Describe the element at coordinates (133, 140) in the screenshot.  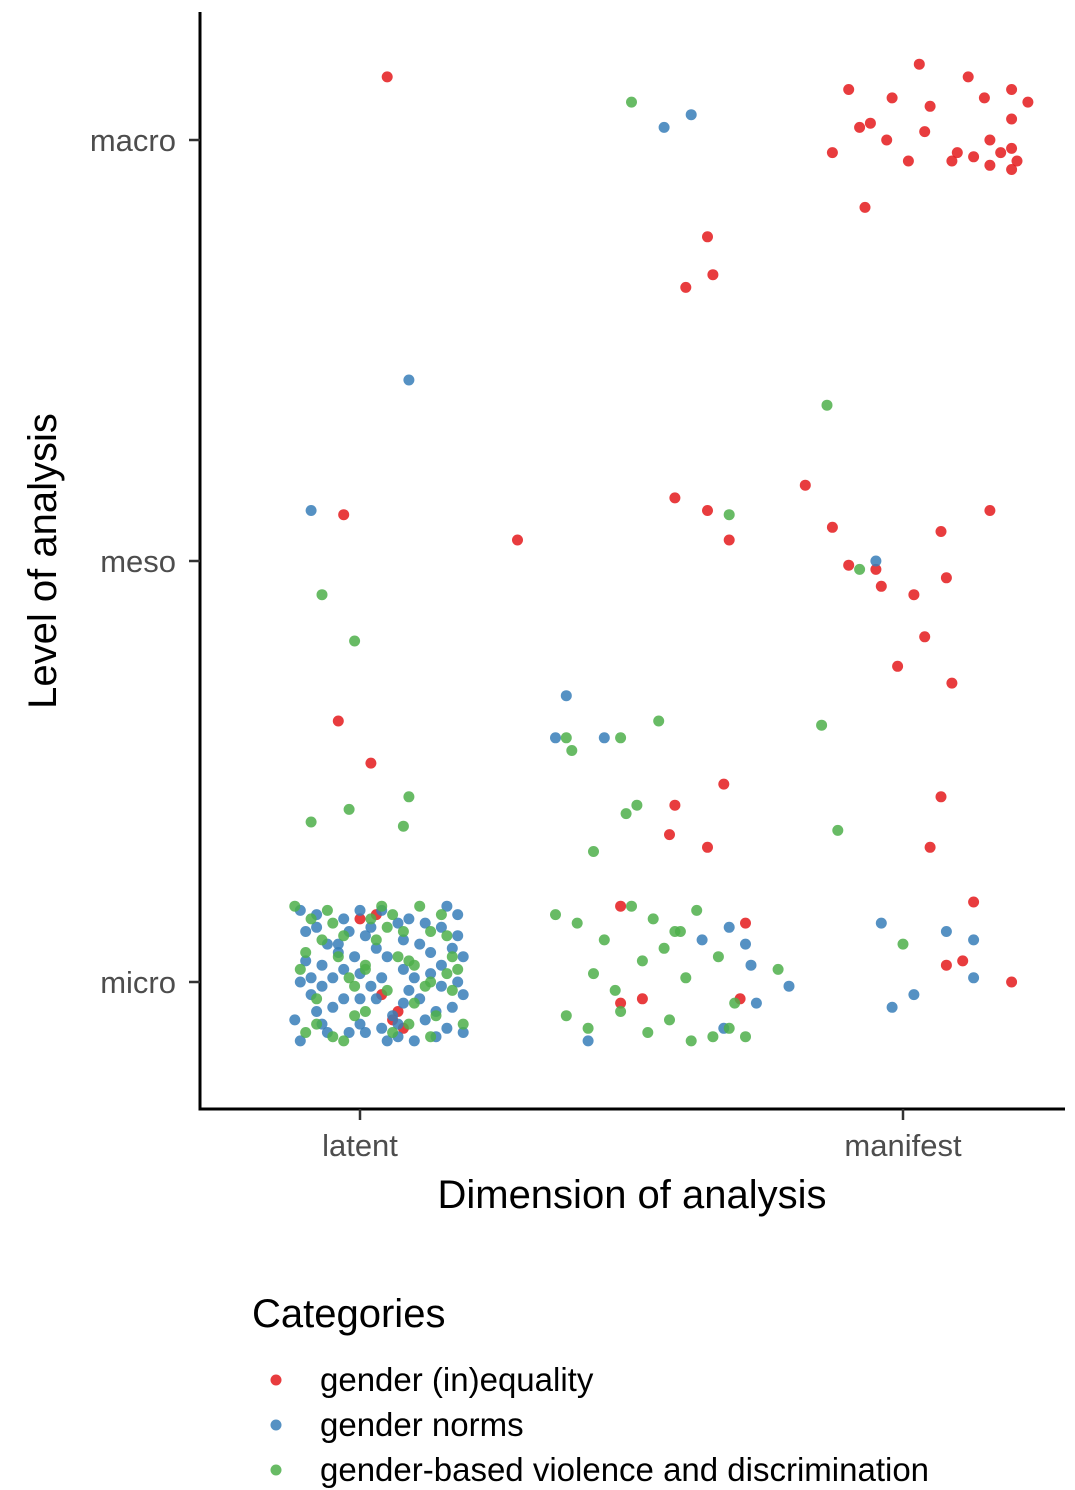
I see `y-tick-label: macro` at that location.